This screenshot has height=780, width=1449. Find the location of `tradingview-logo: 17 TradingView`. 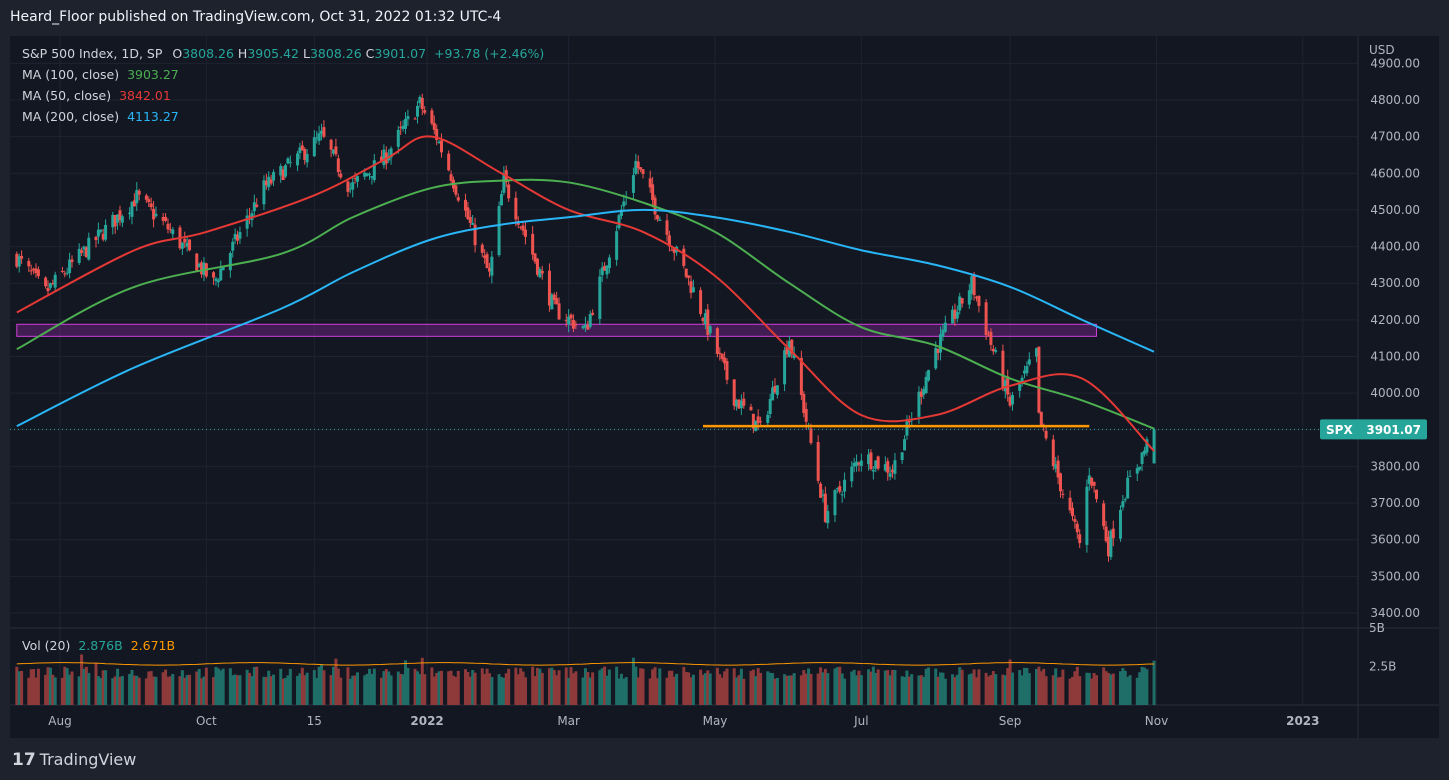

tradingview-logo: 17 TradingView is located at coordinates (74, 760).